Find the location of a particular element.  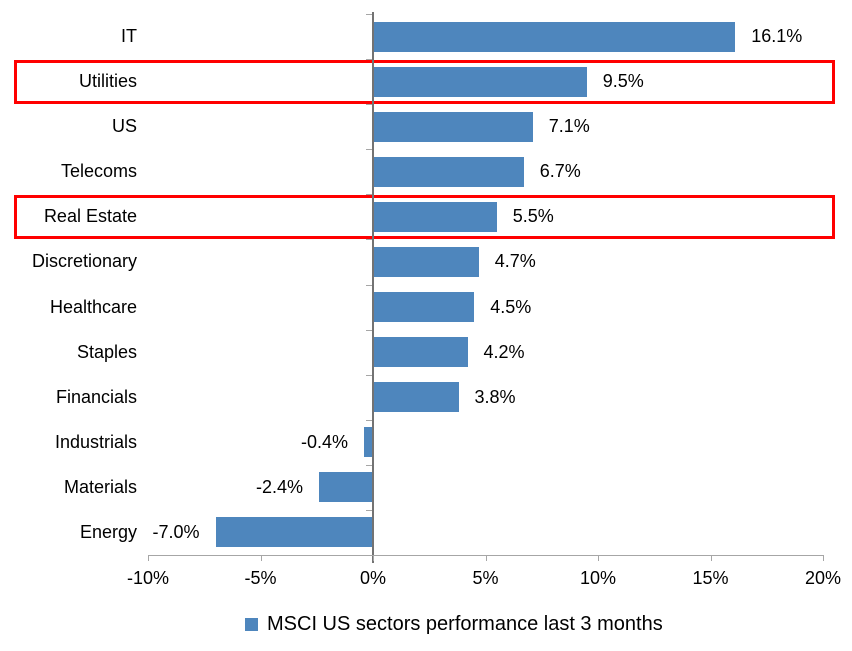

category-label: Energy is located at coordinates (108, 531).